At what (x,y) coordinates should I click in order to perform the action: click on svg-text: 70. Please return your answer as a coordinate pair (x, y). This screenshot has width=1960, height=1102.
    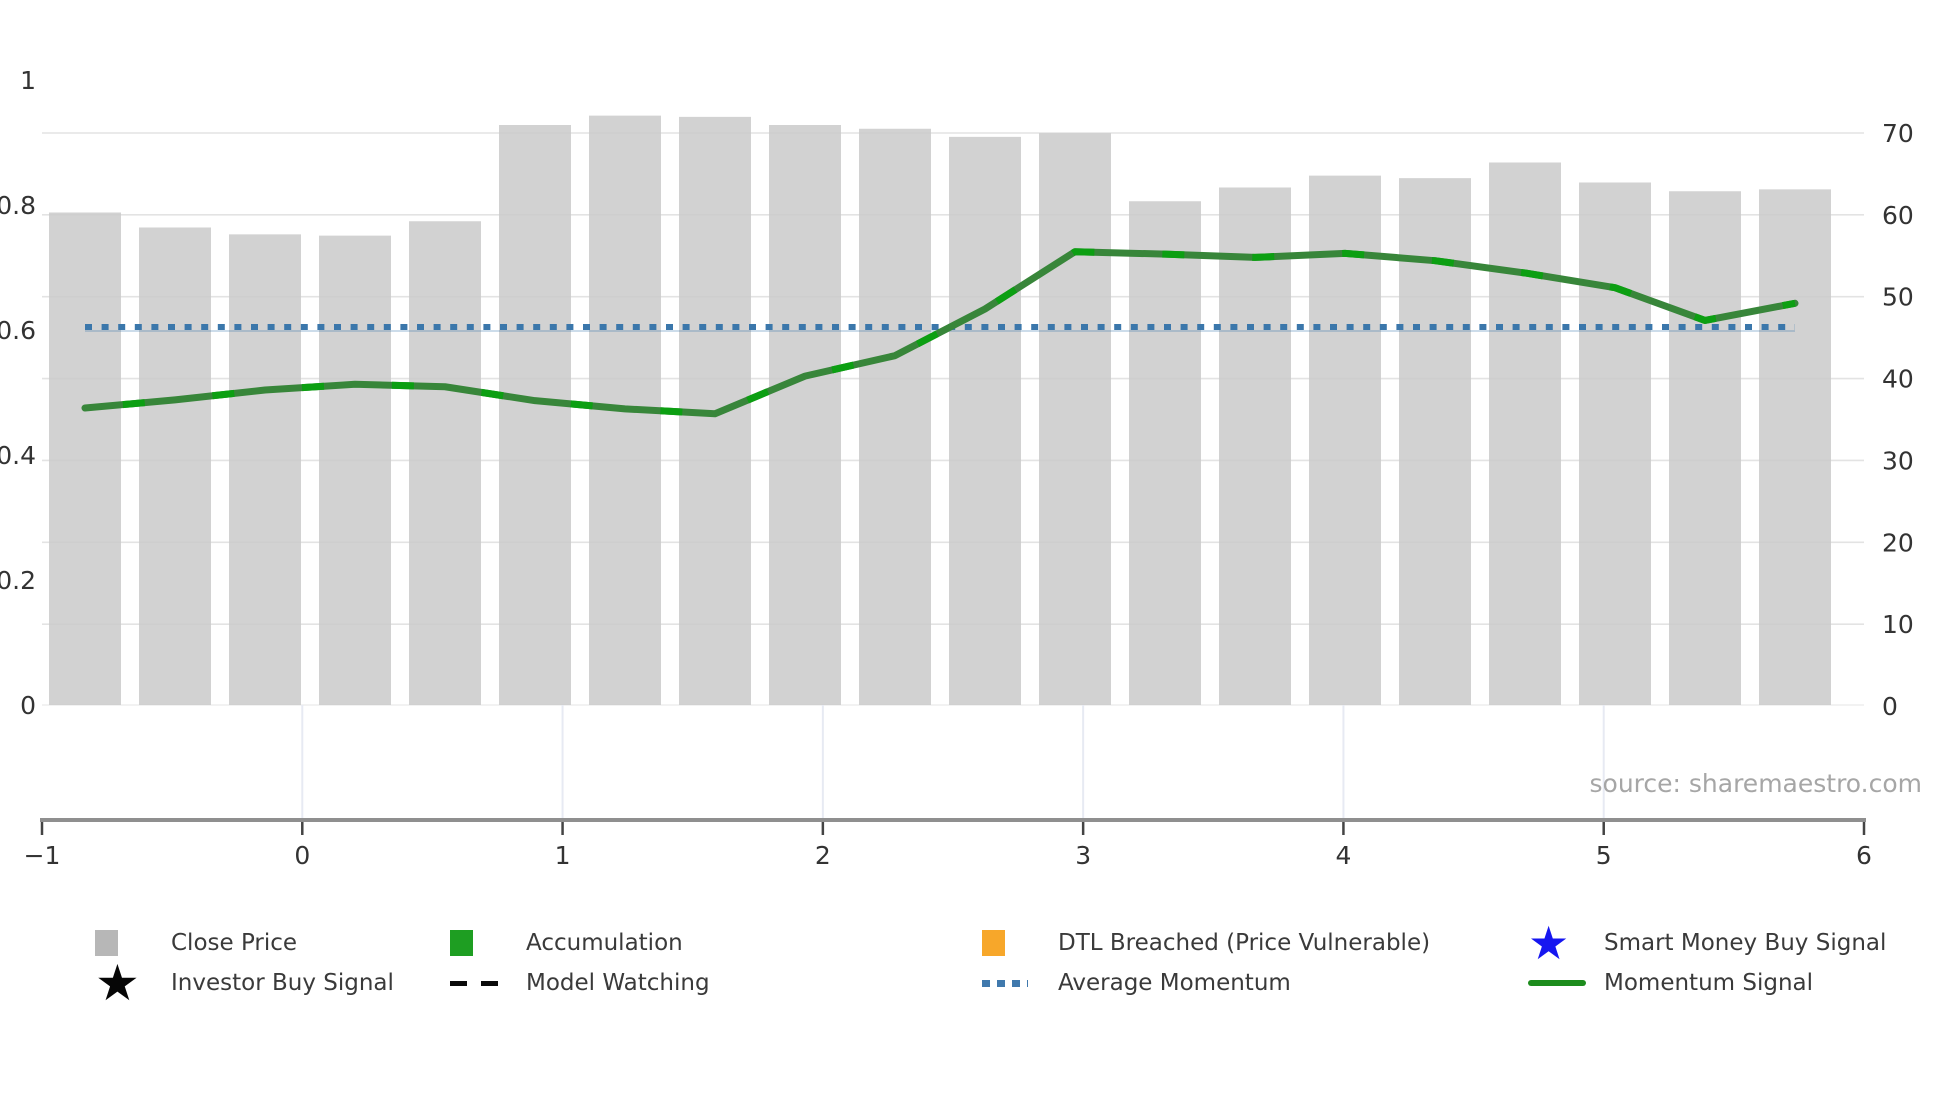
    Looking at the image, I should click on (1898, 133).